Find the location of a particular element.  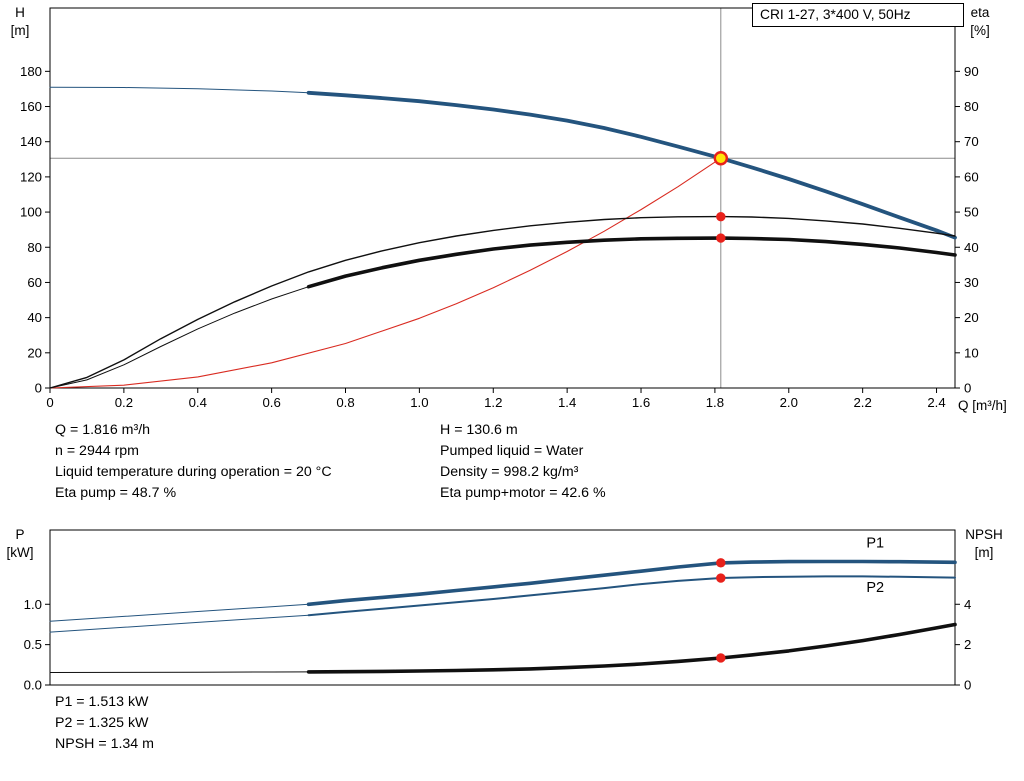

y-axis-npsh-symbol: NPSH is located at coordinates (984, 534).